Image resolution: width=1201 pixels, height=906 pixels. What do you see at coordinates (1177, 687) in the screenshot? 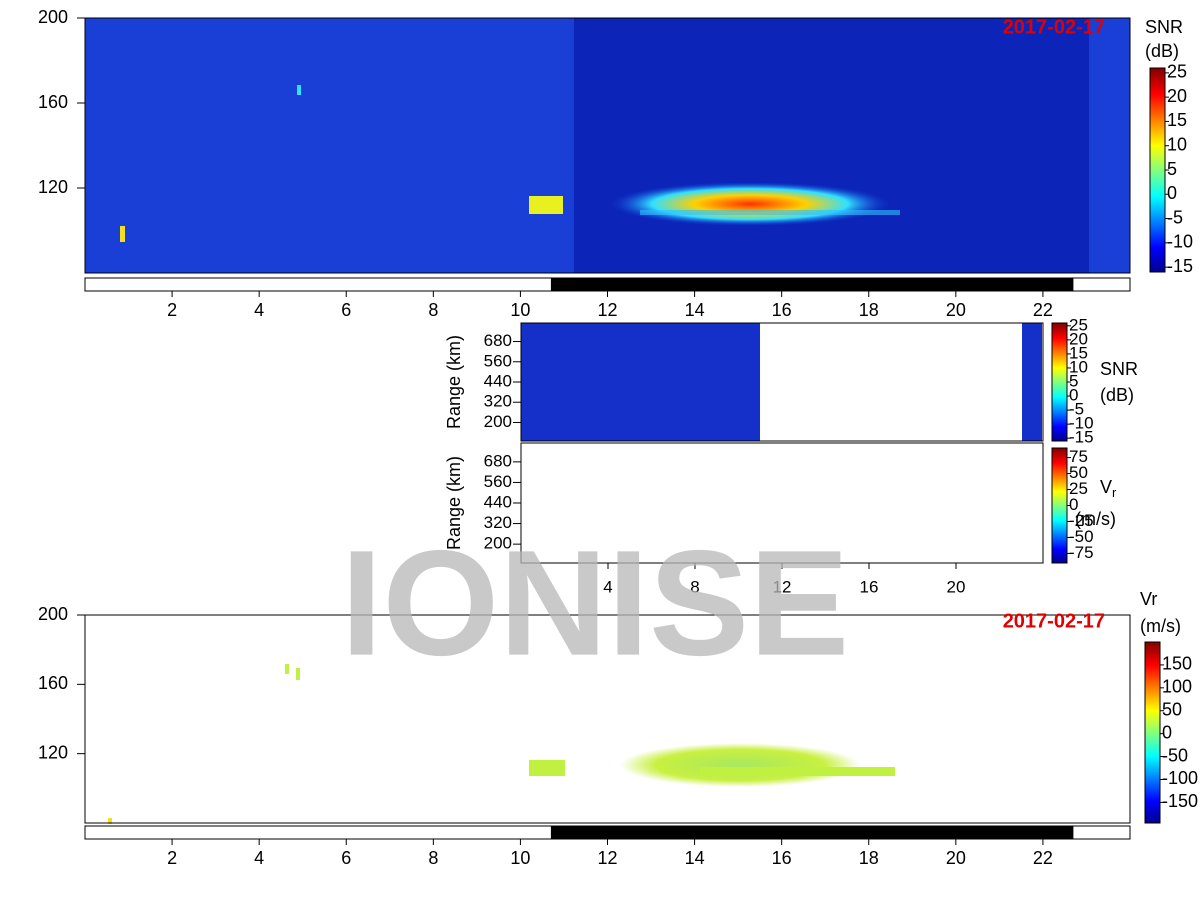
I see `colorbar-tick-label: 100` at bounding box center [1177, 687].